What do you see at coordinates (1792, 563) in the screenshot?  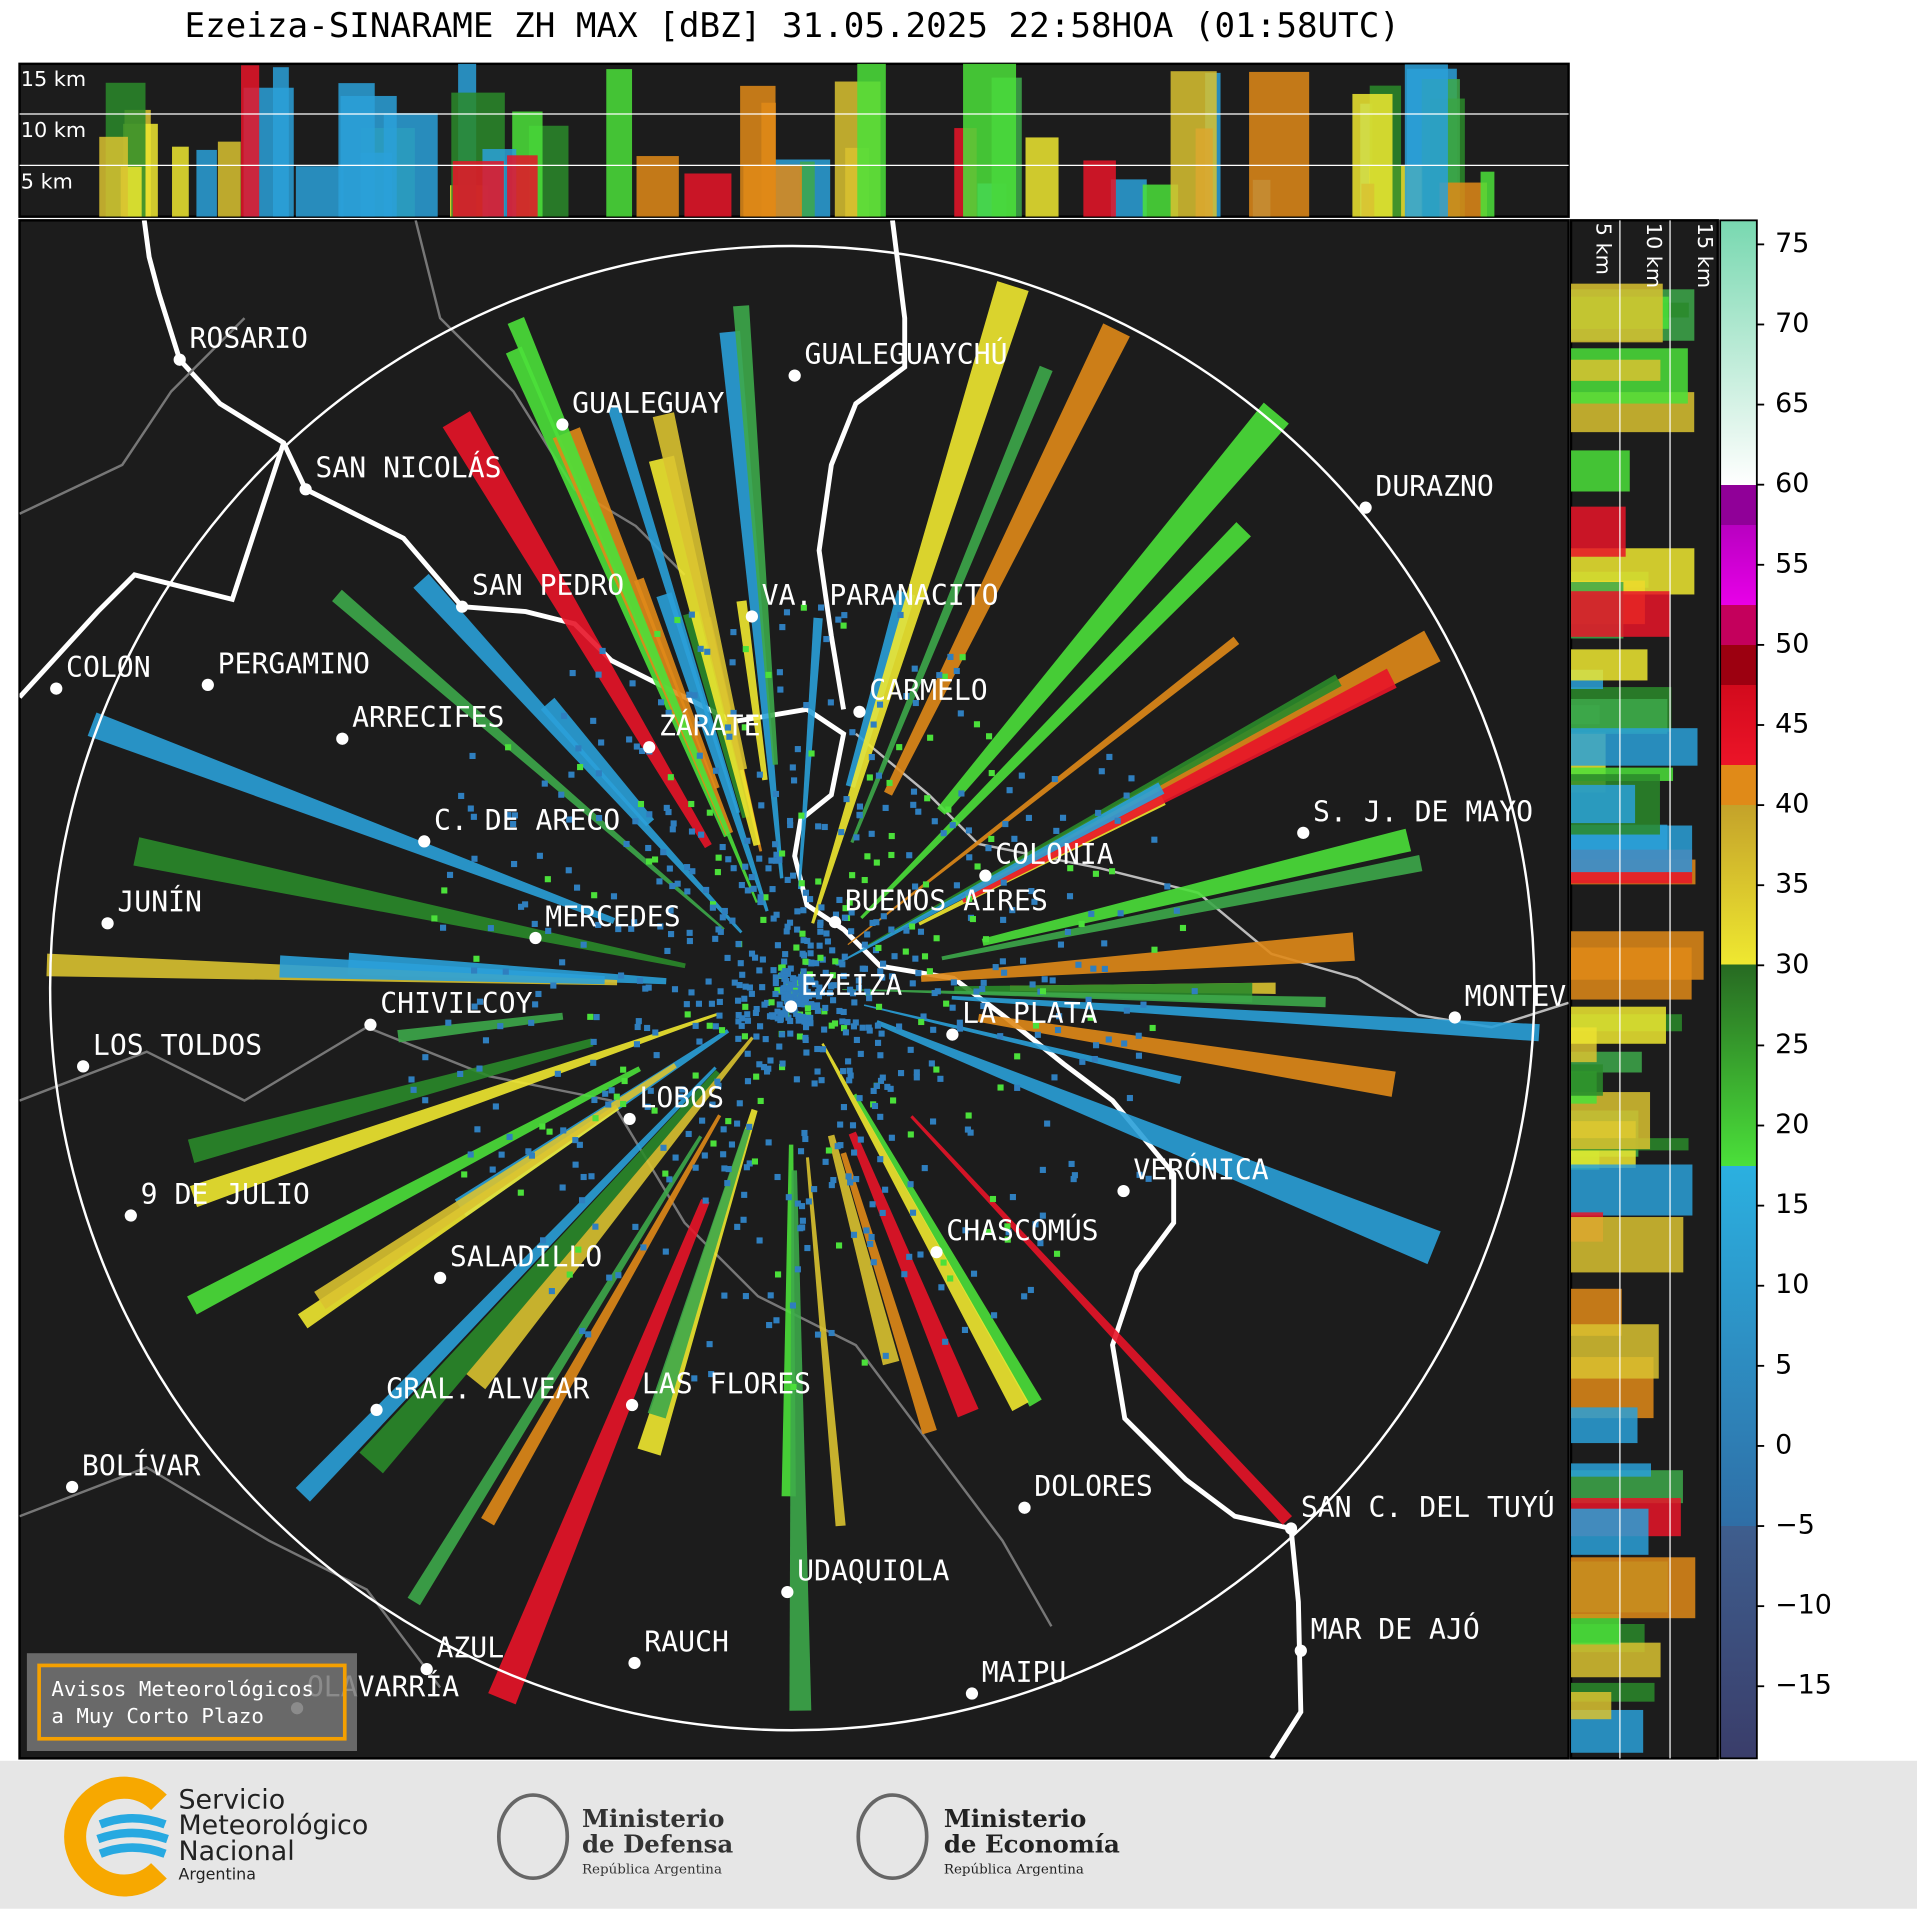 I see `colorbar-tick-label: 55` at bounding box center [1792, 563].